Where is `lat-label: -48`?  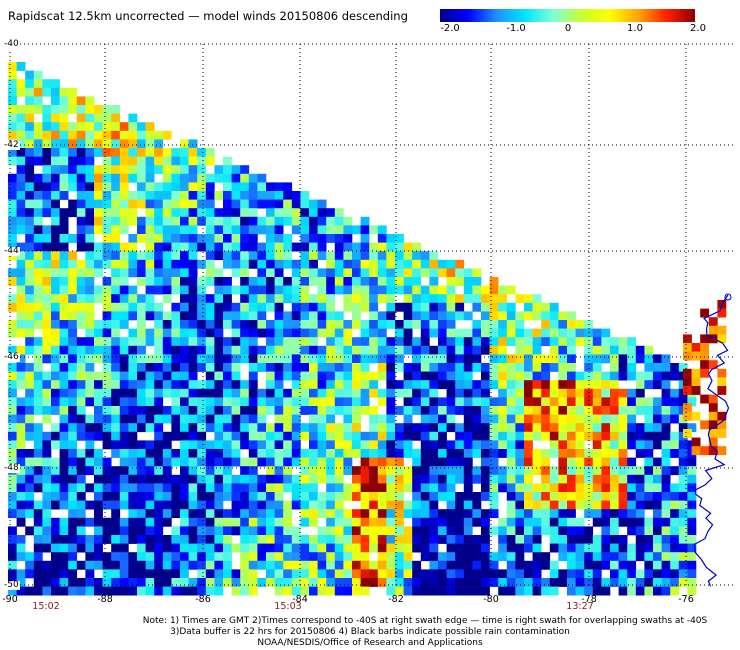 lat-label: -48 is located at coordinates (11, 468).